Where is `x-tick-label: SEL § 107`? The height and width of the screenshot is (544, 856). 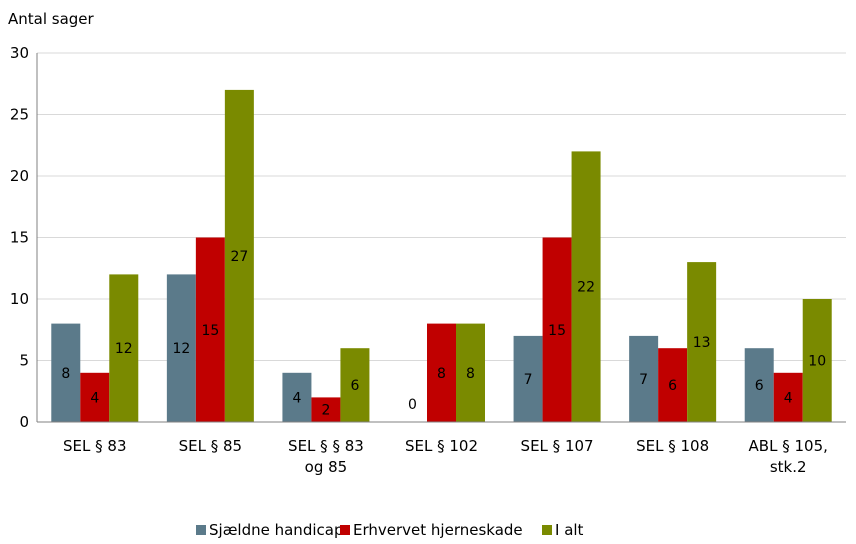
x-tick-label: SEL § 107 is located at coordinates (557, 446).